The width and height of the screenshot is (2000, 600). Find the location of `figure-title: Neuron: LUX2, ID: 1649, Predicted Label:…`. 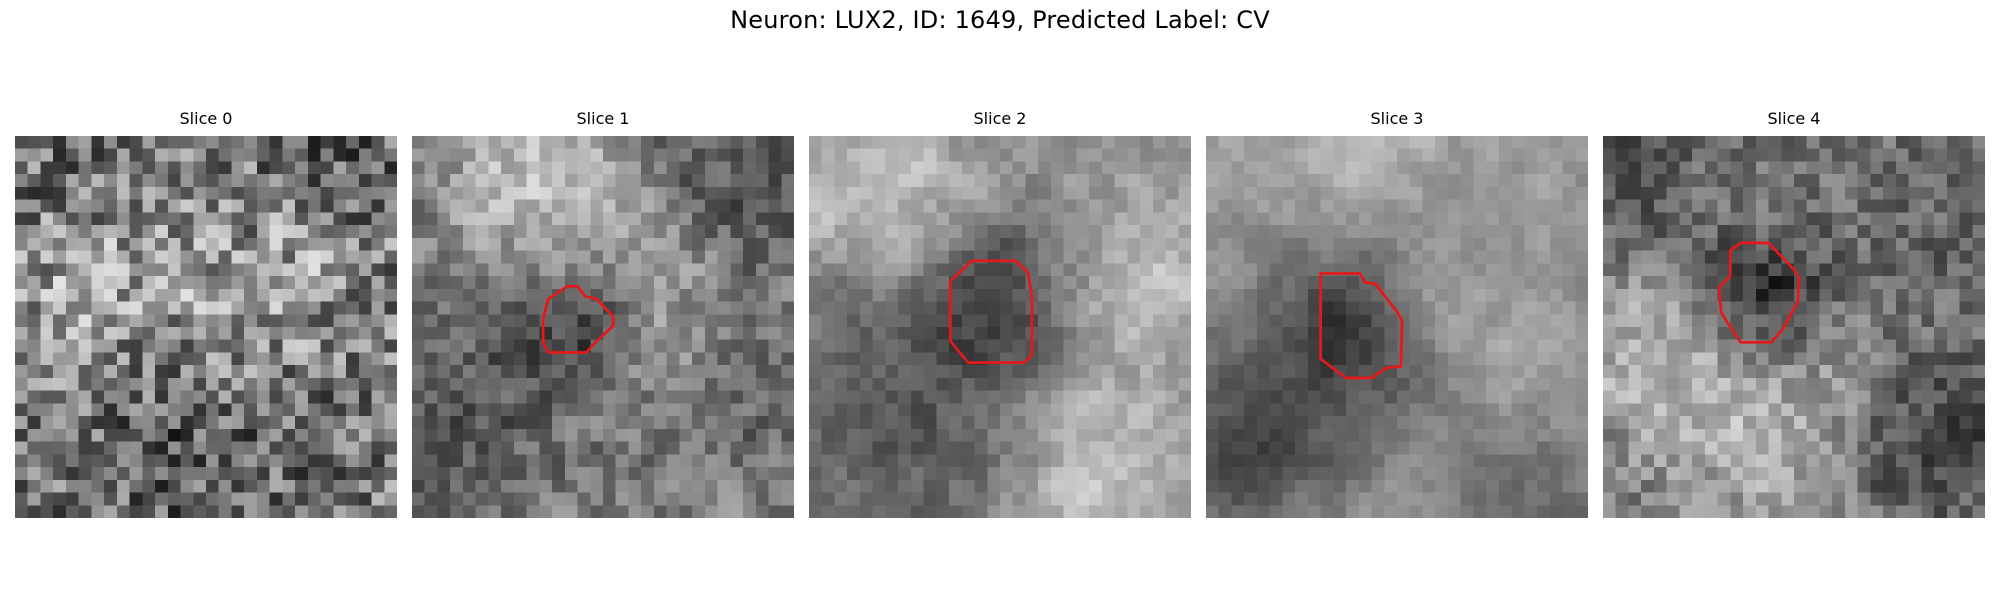

figure-title: Neuron: LUX2, ID: 1649, Predicted Label:… is located at coordinates (1000, 20).